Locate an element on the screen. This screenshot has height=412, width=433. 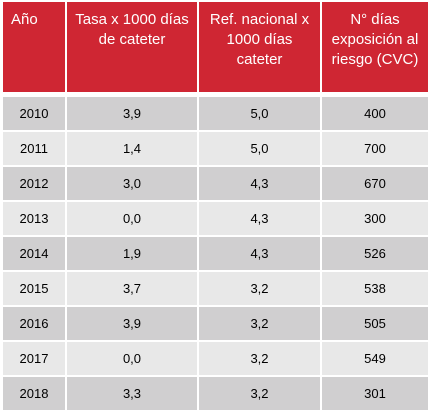
cell-year: 2018 is located at coordinates (35, 394).